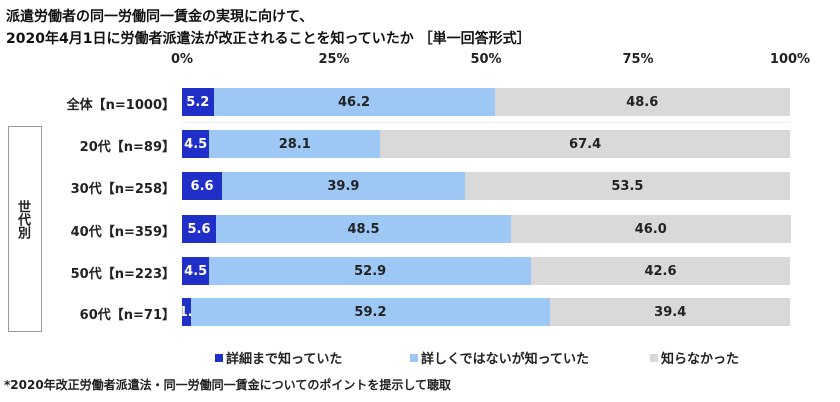  I want to click on data-label: 46.0, so click(650, 229).